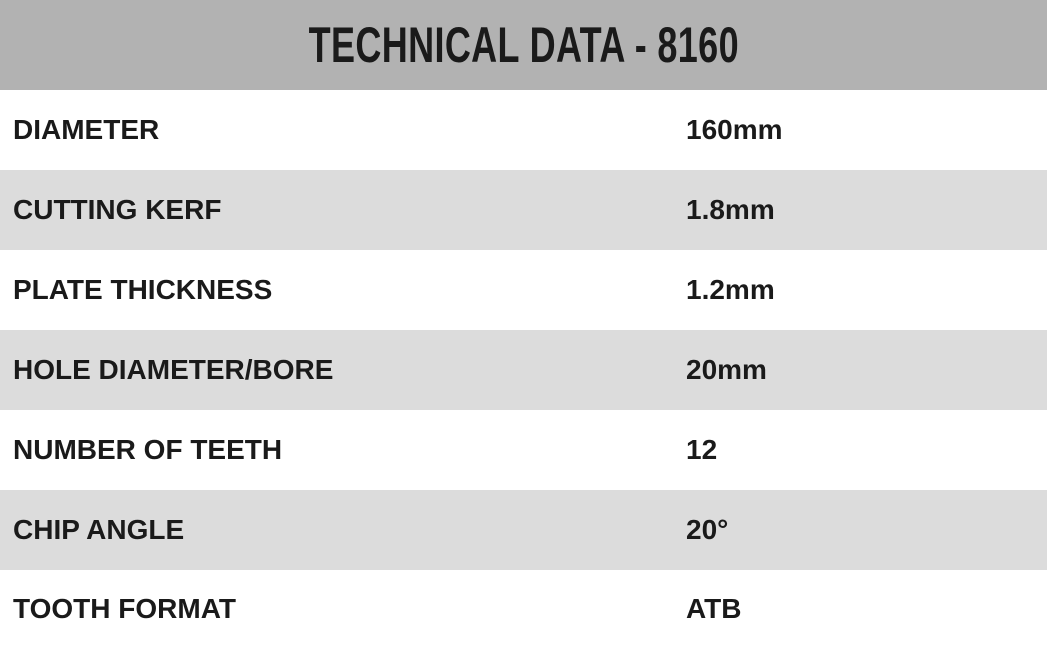 This screenshot has height=648, width=1047. I want to click on table-row: TOOTH FORMAT ATB, so click(523, 609).